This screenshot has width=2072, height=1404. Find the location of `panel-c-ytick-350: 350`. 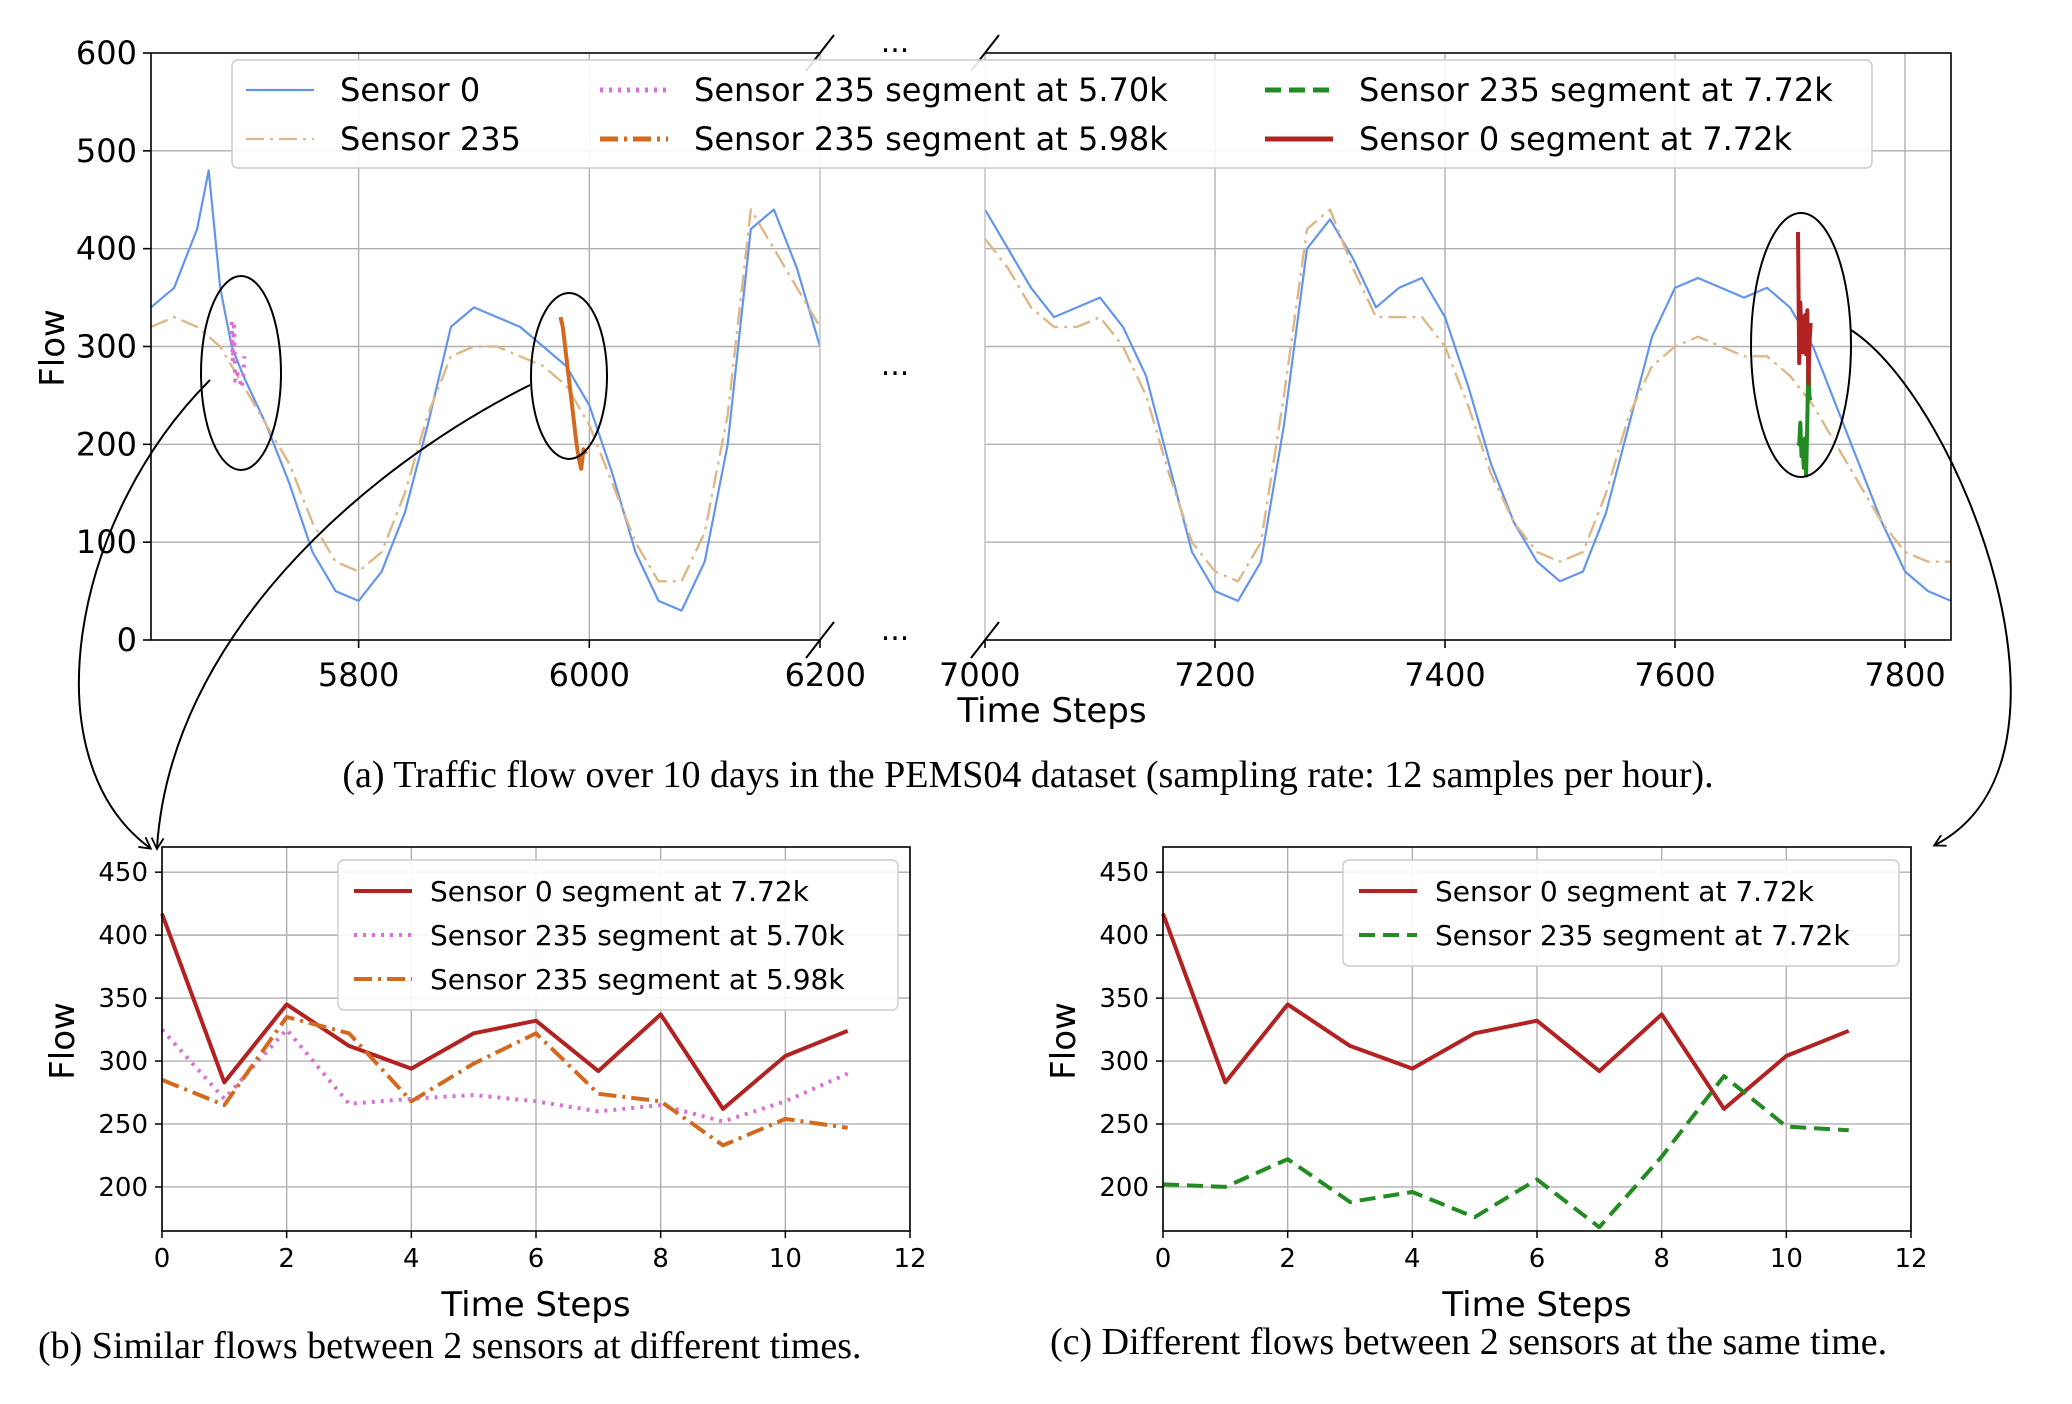

panel-c-ytick-350: 350 is located at coordinates (1124, 999).